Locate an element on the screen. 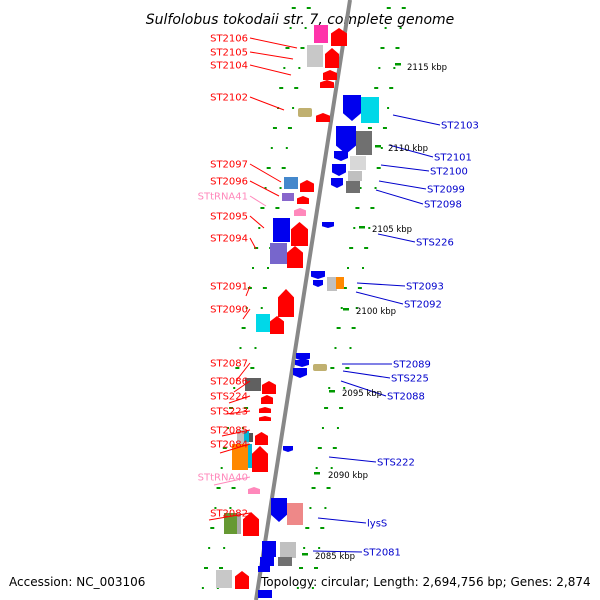  gene-label-left: ST2096 is located at coordinates (229, 182).